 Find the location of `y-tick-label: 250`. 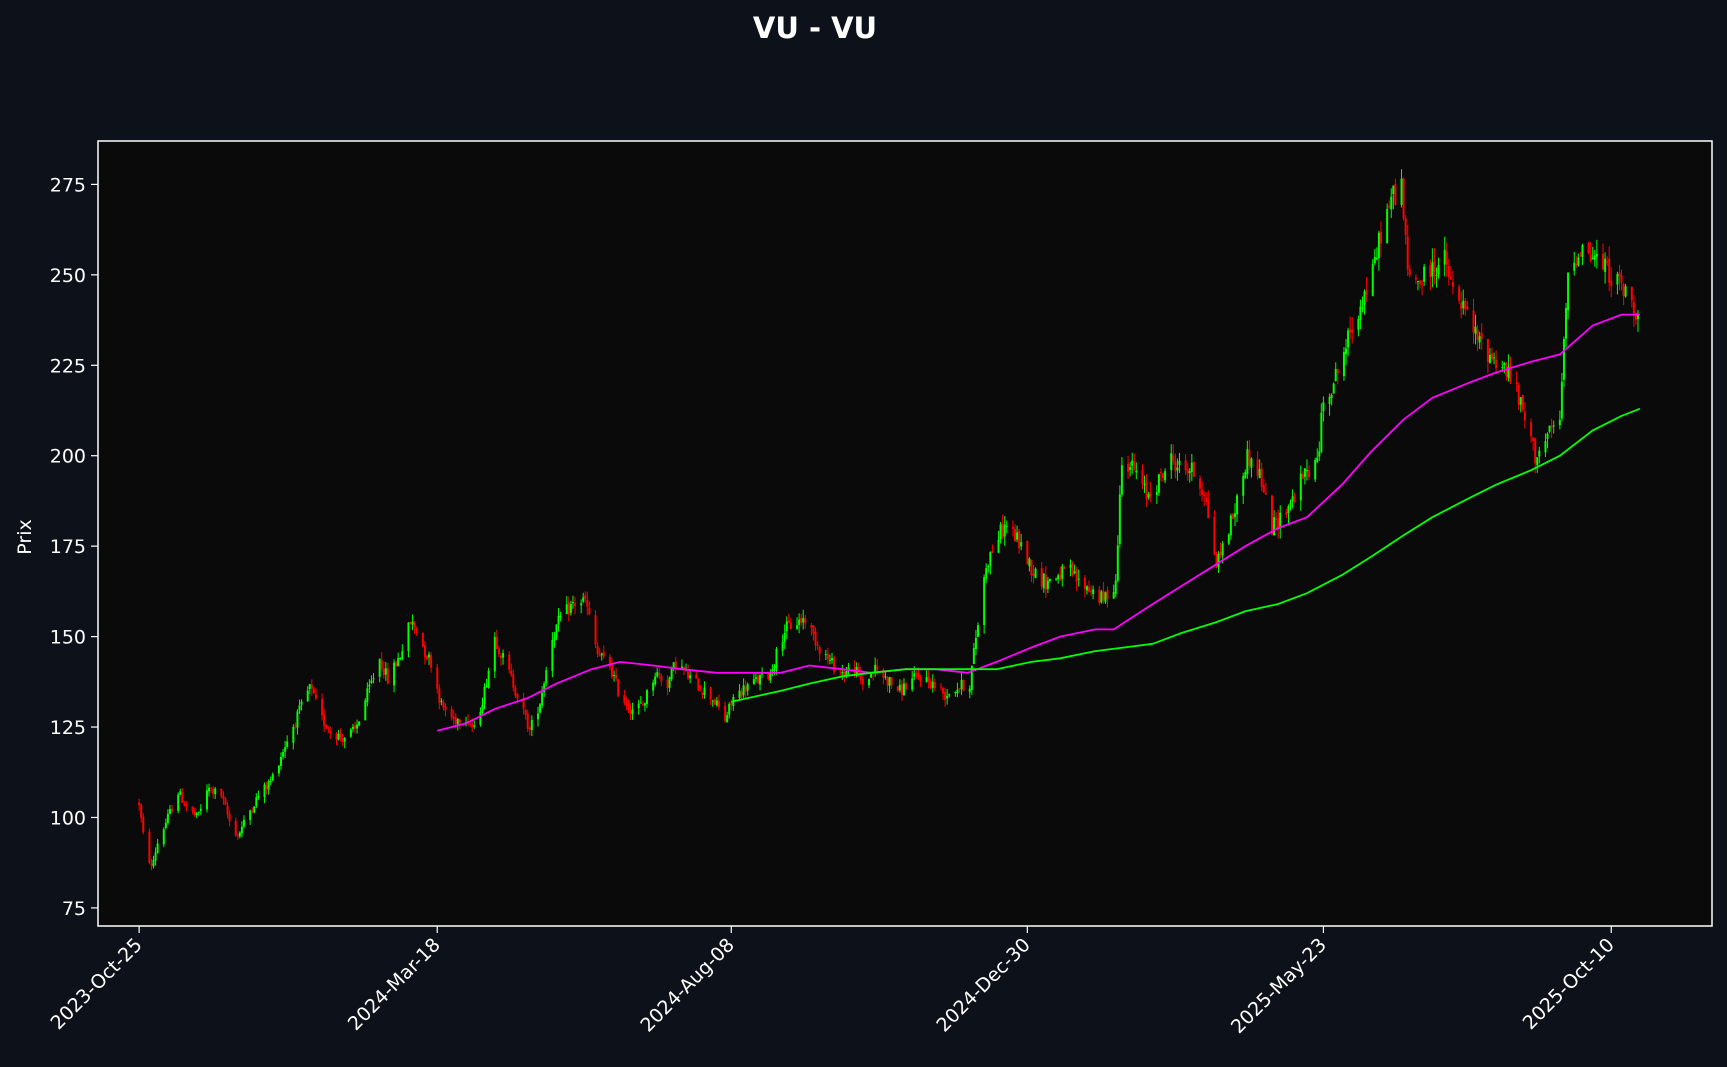

y-tick-label: 250 is located at coordinates (68, 276).